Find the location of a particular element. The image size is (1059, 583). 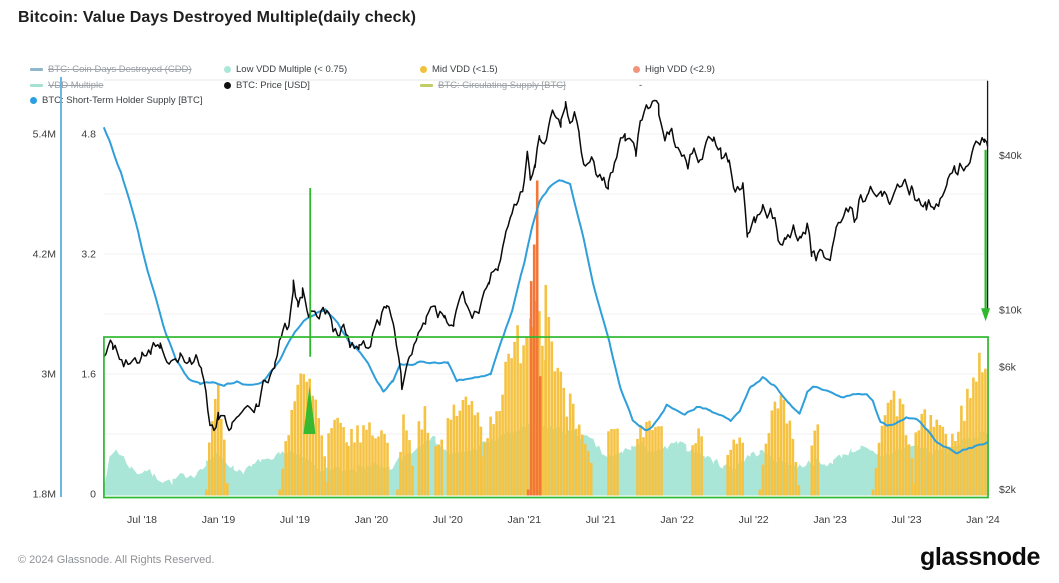

x-axis-tick: Jul '20 is located at coordinates (448, 520).